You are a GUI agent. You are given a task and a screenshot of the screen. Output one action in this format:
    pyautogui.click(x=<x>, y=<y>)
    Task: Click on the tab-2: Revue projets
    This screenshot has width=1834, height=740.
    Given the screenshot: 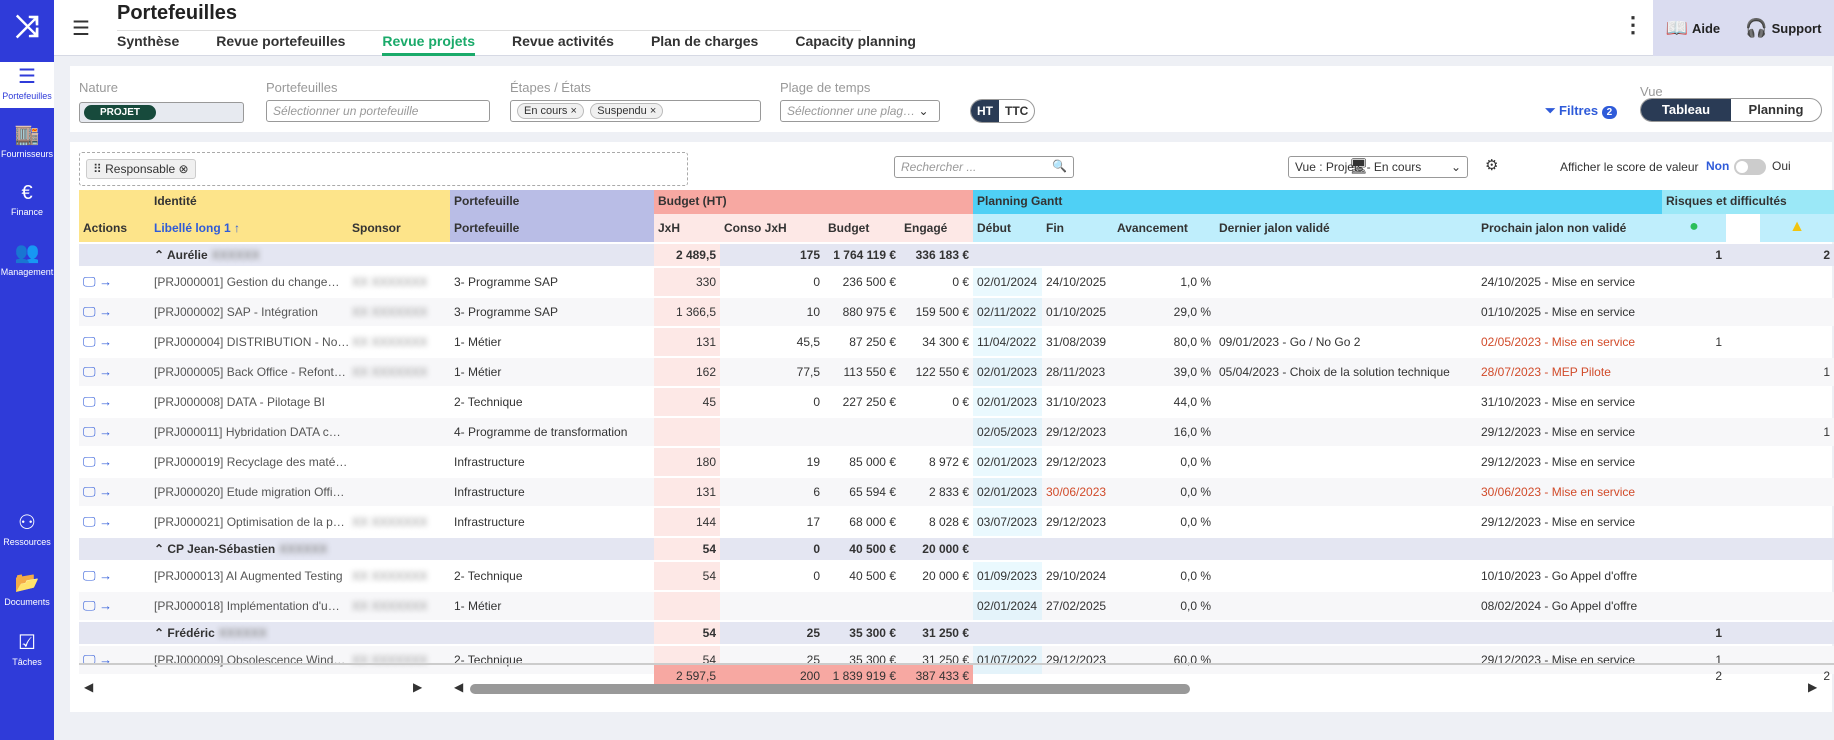 What is the action you would take?
    pyautogui.click(x=428, y=44)
    